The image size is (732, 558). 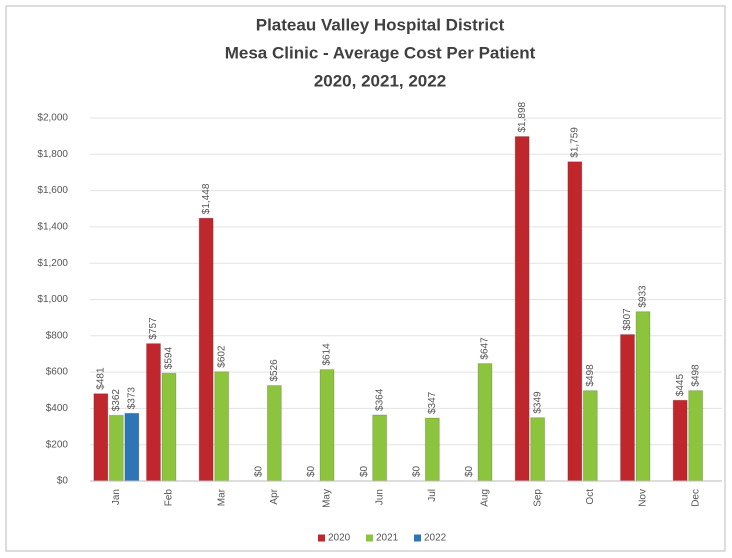 What do you see at coordinates (485, 498) in the screenshot?
I see `x-tick-label: Aug` at bounding box center [485, 498].